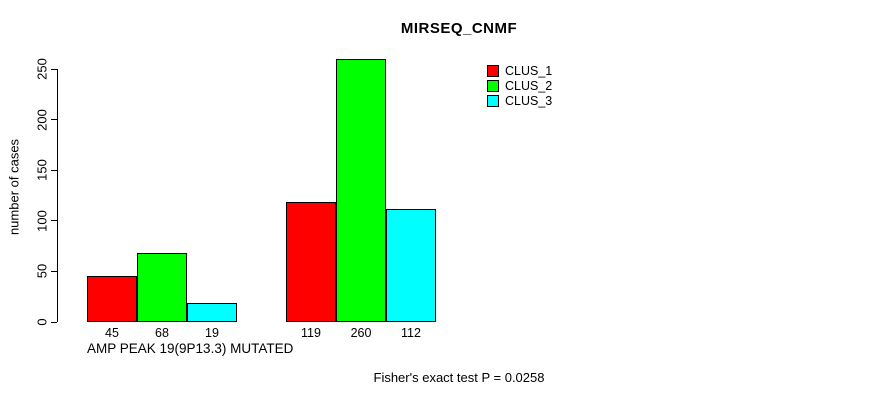 The height and width of the screenshot is (400, 890). What do you see at coordinates (57, 195) in the screenshot?
I see `y-axis-line` at bounding box center [57, 195].